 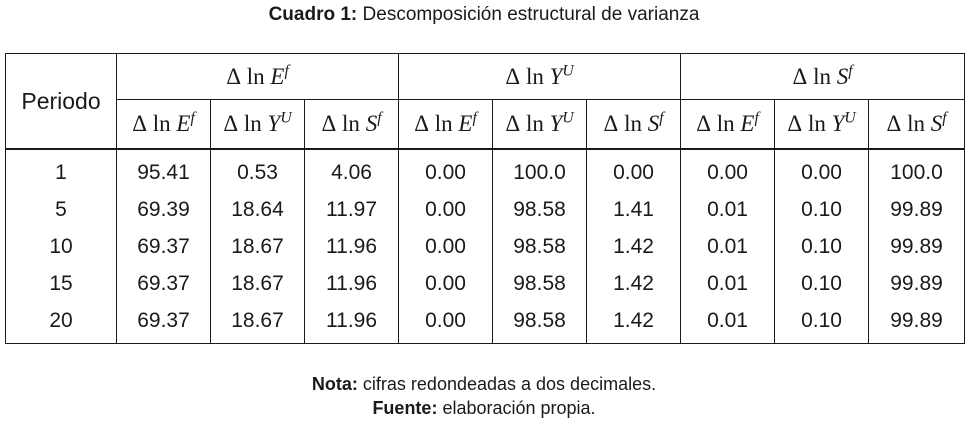 I want to click on value-cell: 0.53, so click(x=257, y=170).